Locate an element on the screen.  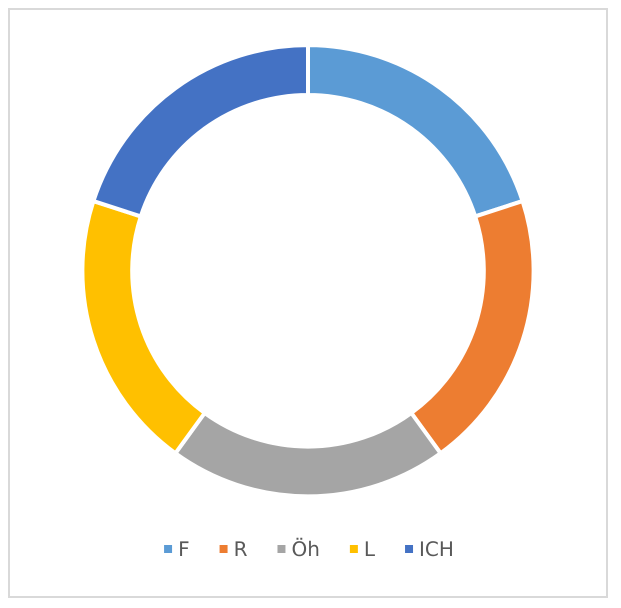
legend-label: L is located at coordinates (370, 549).